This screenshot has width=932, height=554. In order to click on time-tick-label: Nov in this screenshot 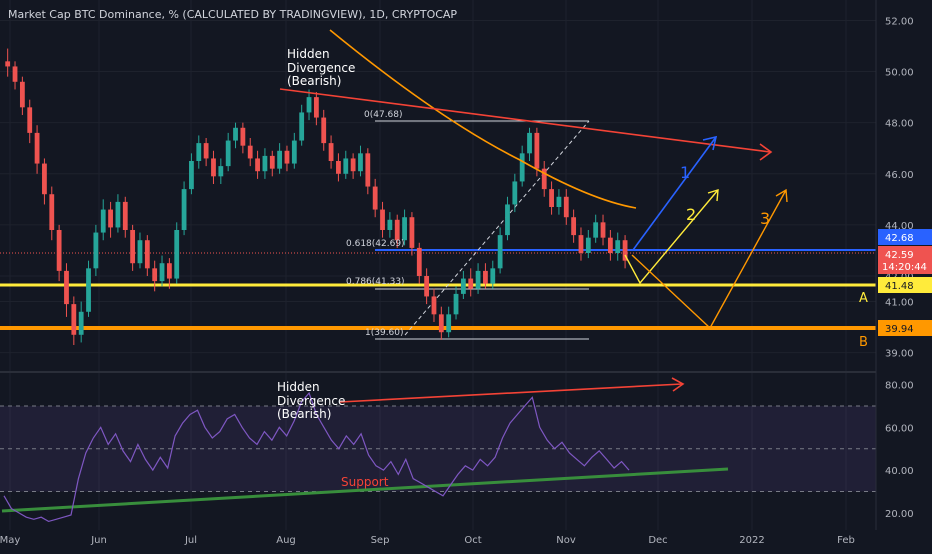, I will do `click(566, 540)`.